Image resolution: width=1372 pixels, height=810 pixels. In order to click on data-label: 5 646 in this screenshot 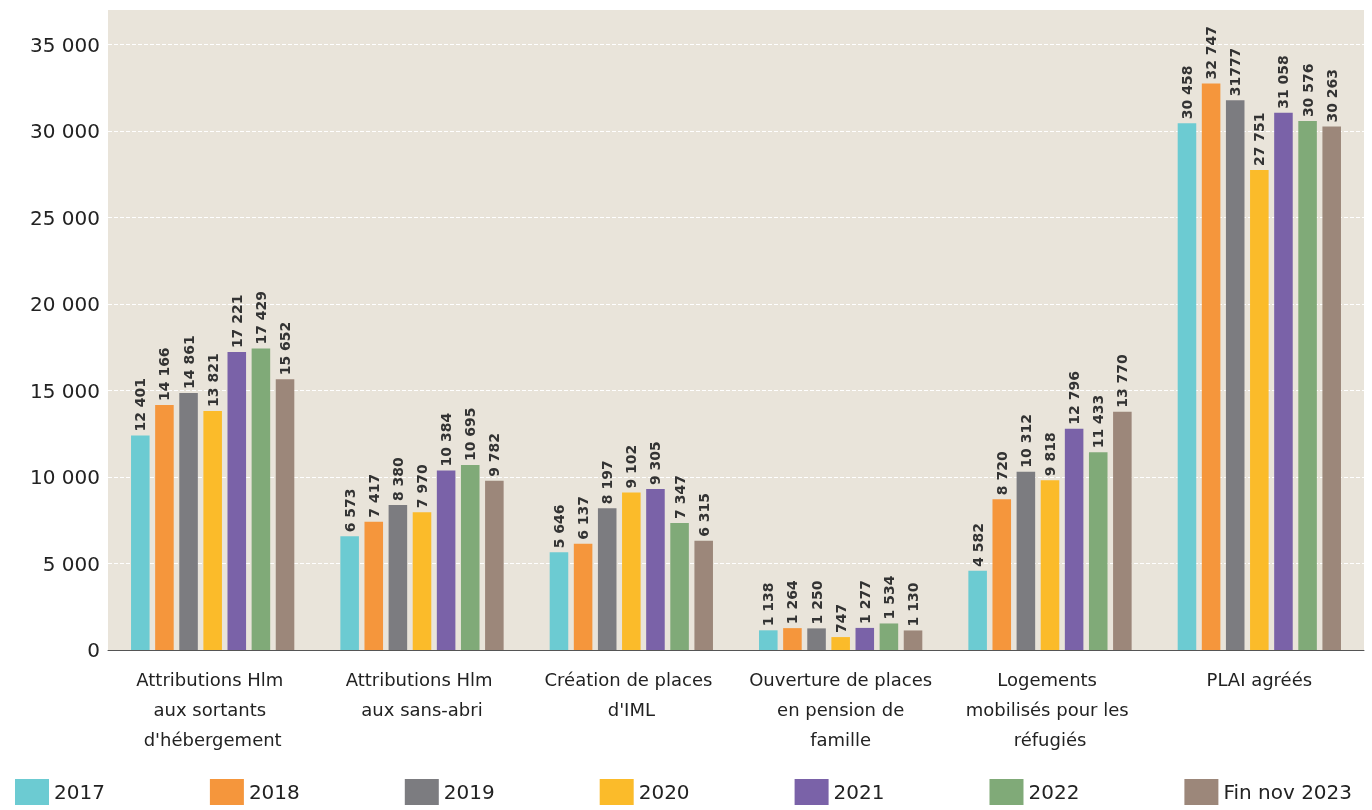, I will do `click(558, 526)`.